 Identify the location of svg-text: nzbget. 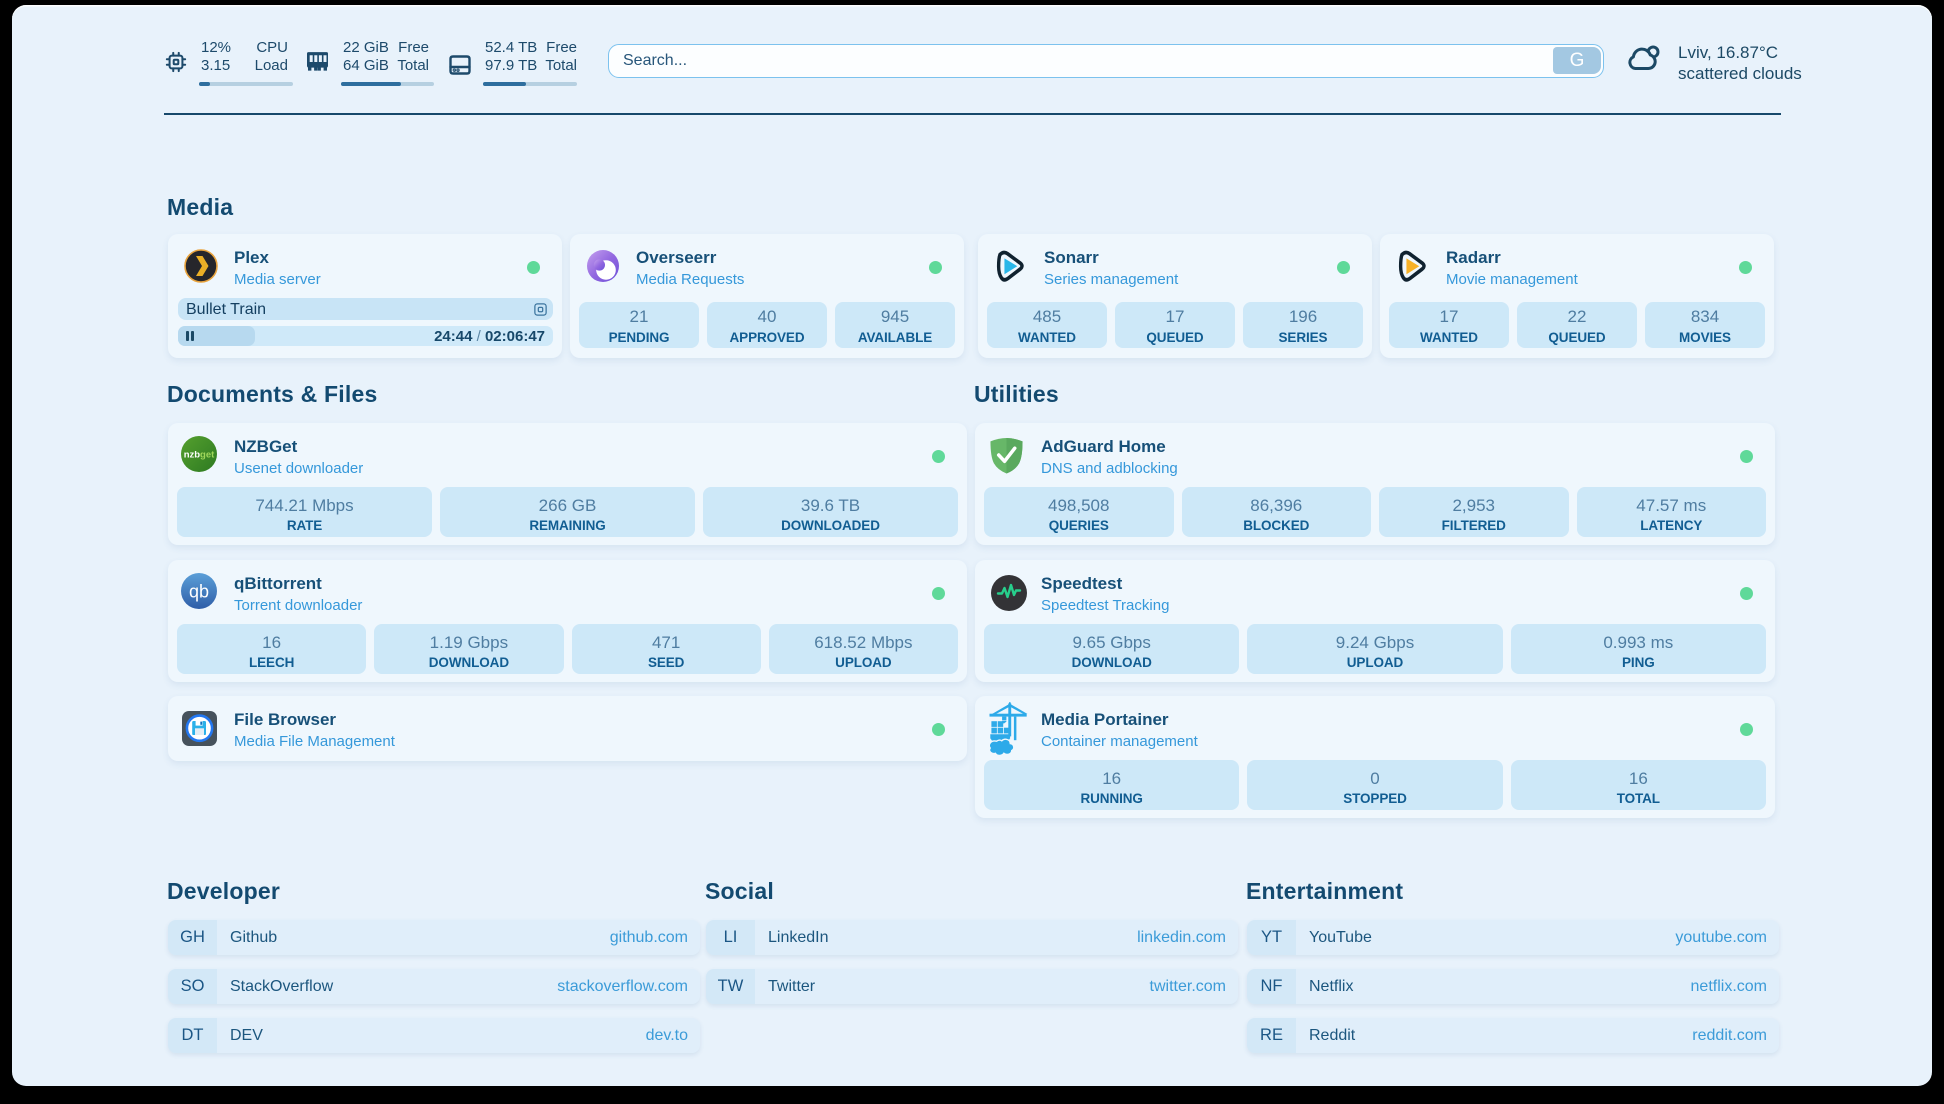
(199, 455).